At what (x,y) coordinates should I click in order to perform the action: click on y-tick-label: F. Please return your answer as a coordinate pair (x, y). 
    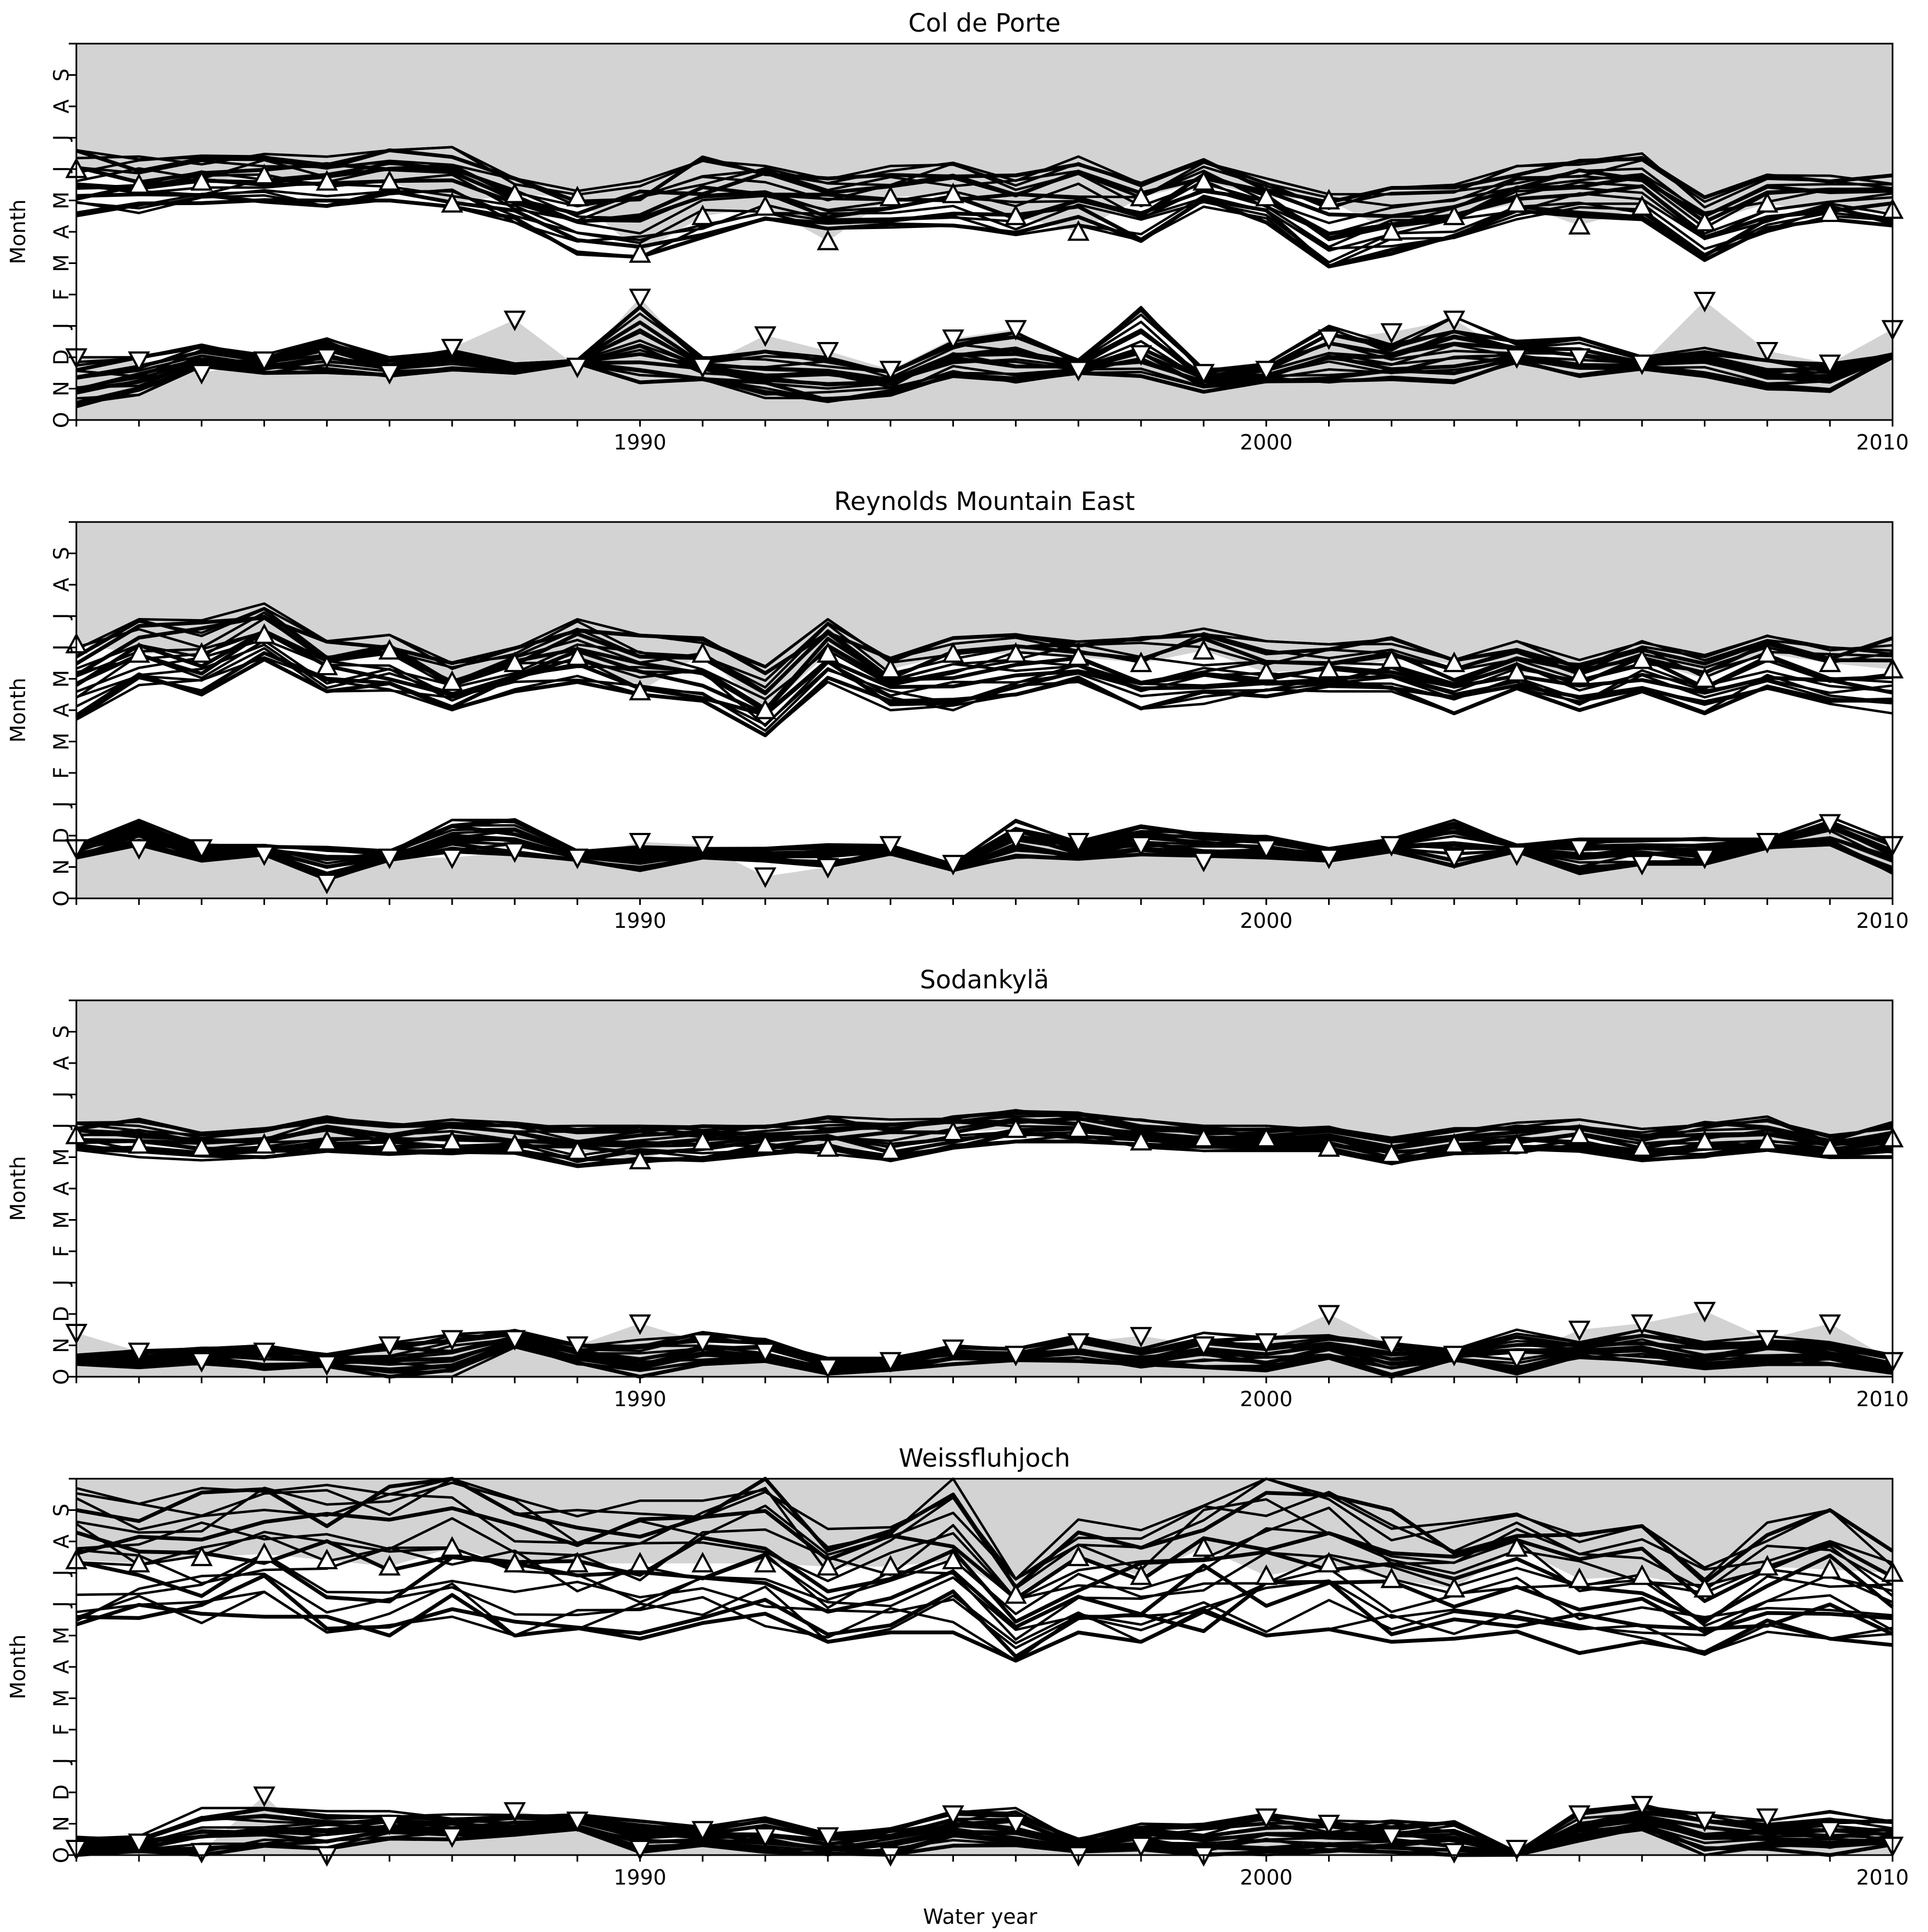
    Looking at the image, I should click on (61, 773).